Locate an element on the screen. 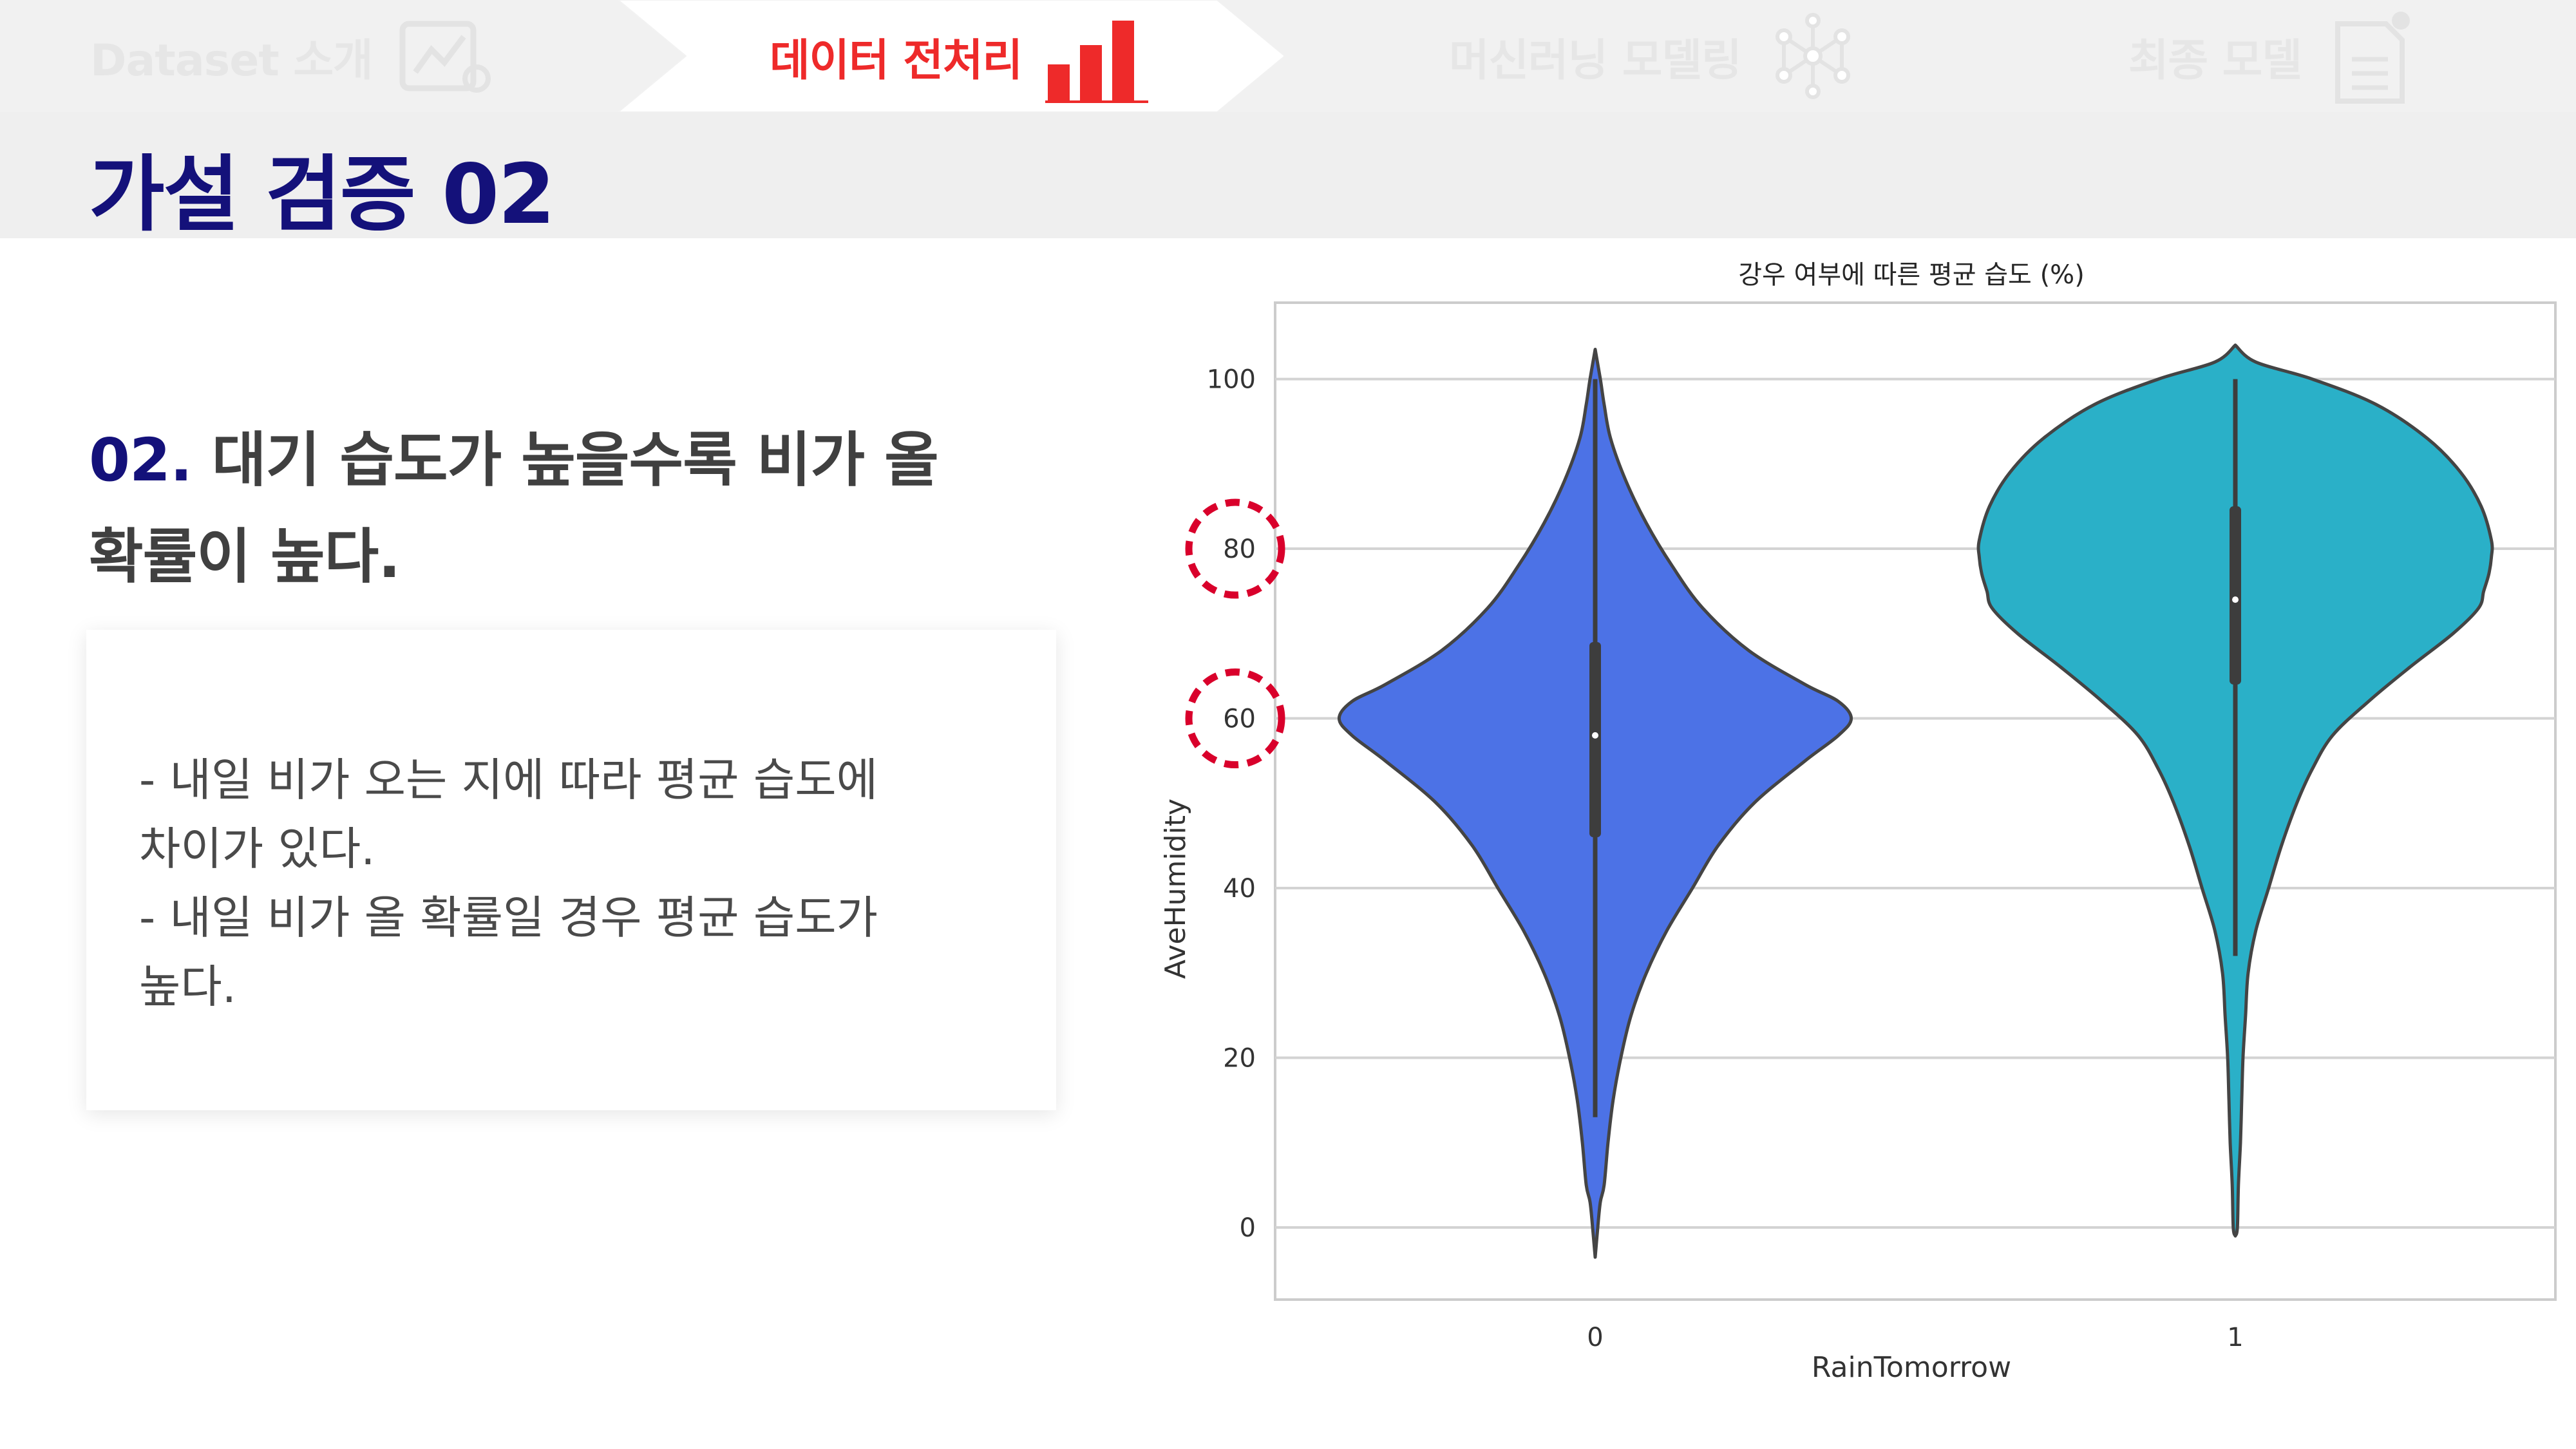  description-line: 차이가 있다. is located at coordinates (257, 848).